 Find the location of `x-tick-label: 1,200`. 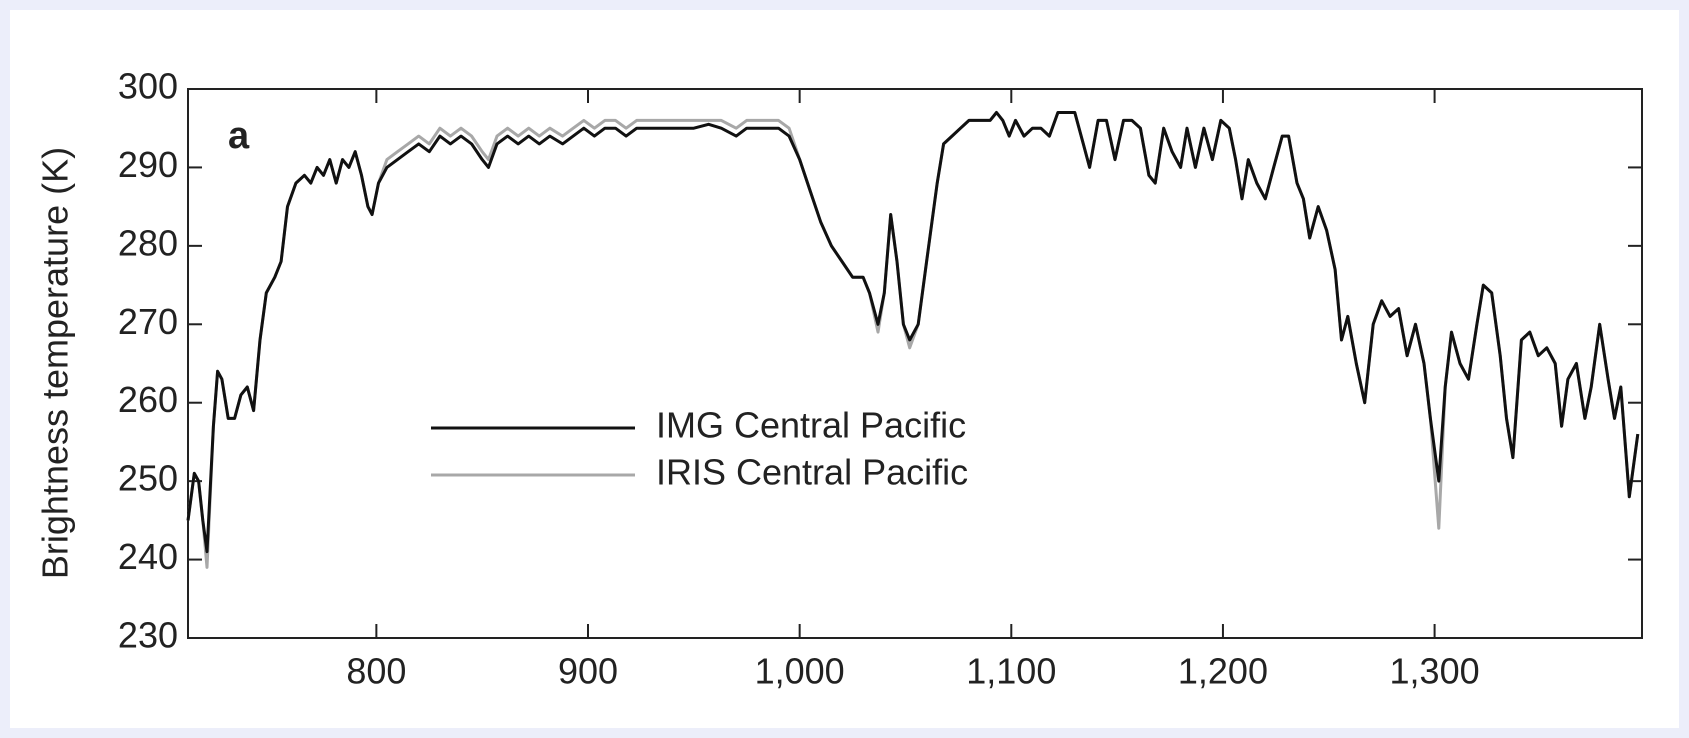

x-tick-label: 1,200 is located at coordinates (1223, 671).